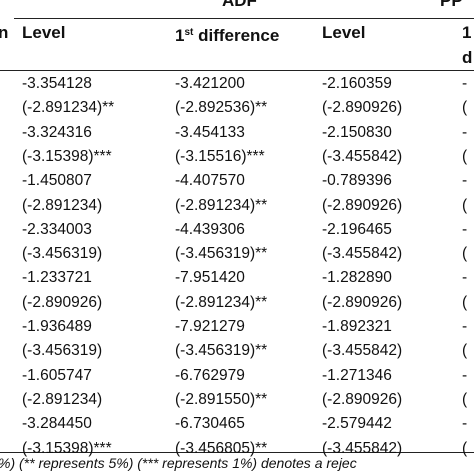 The image size is (474, 474). What do you see at coordinates (221, 448) in the screenshot?
I see `cell: (-3.456805)**` at bounding box center [221, 448].